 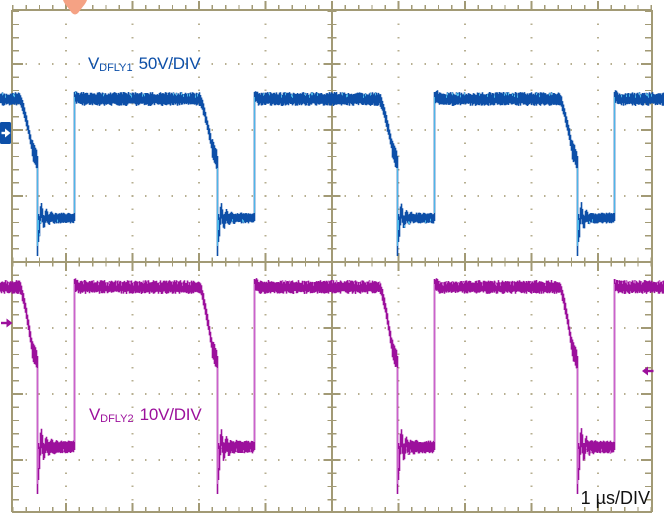 I want to click on ch2-label-name: V, so click(x=95, y=414).